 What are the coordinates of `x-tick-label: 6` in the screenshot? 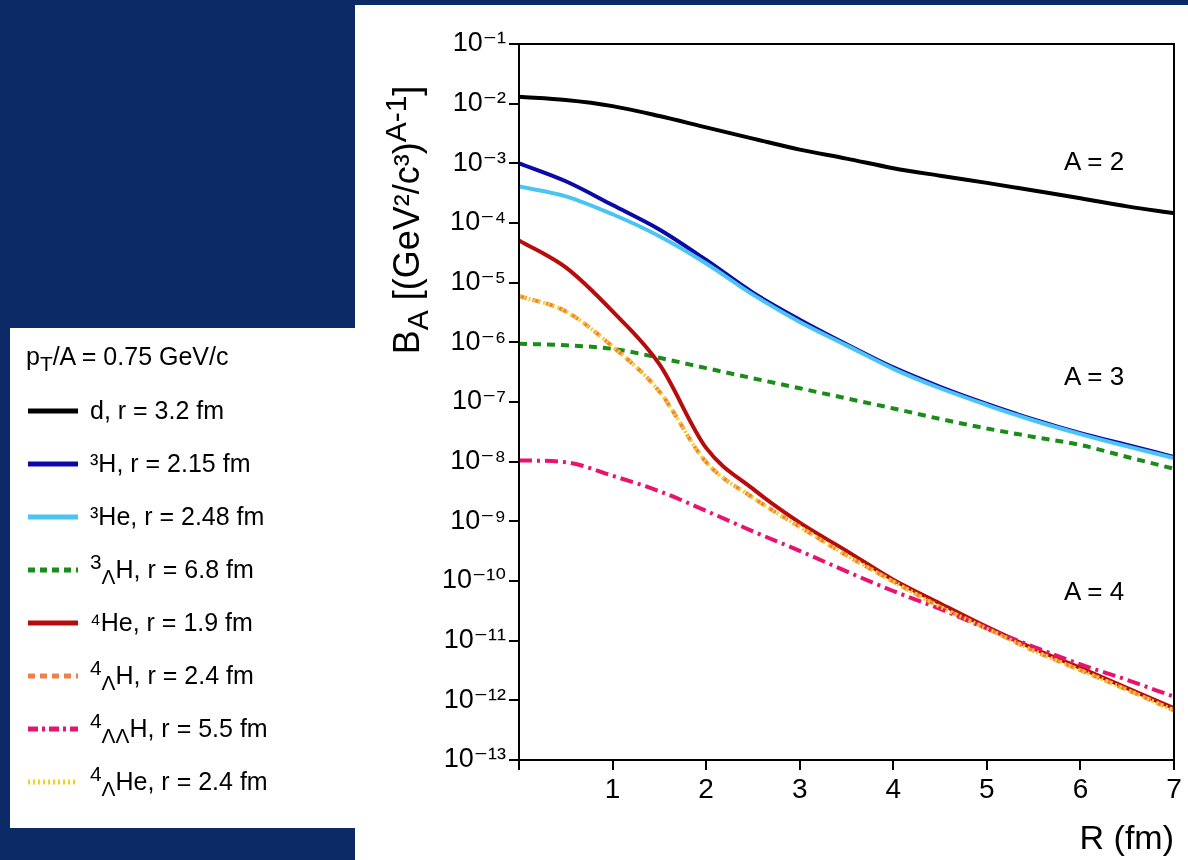 It's located at (1080, 788).